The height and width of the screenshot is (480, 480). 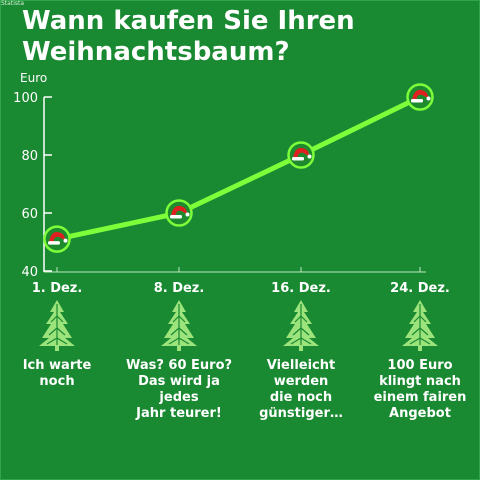 I want to click on y-tick-label: 80, so click(x=29, y=156).